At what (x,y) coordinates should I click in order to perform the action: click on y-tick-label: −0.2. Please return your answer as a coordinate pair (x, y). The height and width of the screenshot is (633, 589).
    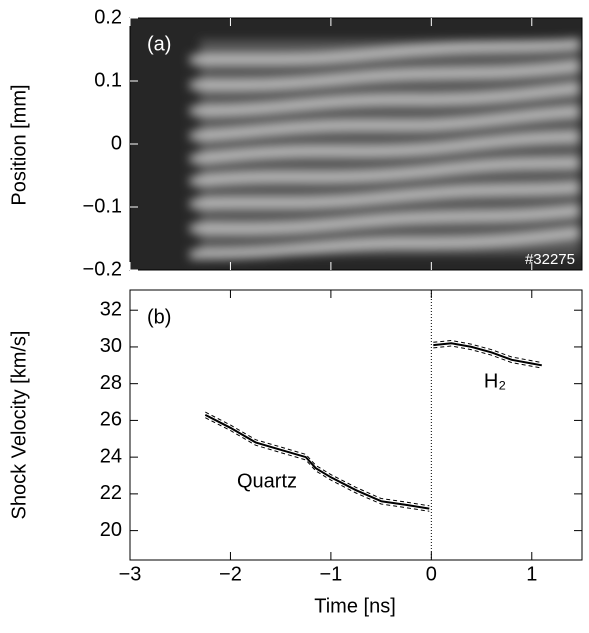
    Looking at the image, I should click on (102, 269).